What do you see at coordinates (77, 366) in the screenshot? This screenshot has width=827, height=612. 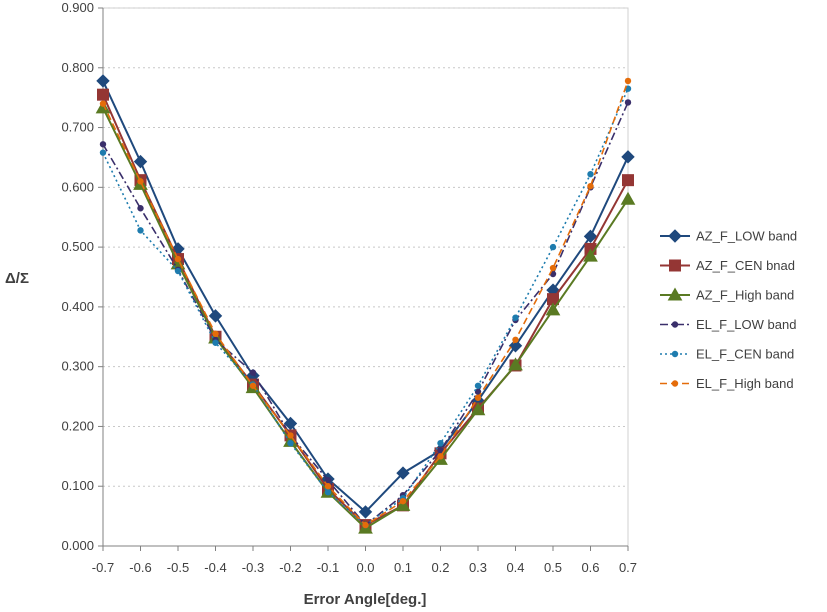 I see `y-tick-label: 0.300` at bounding box center [77, 366].